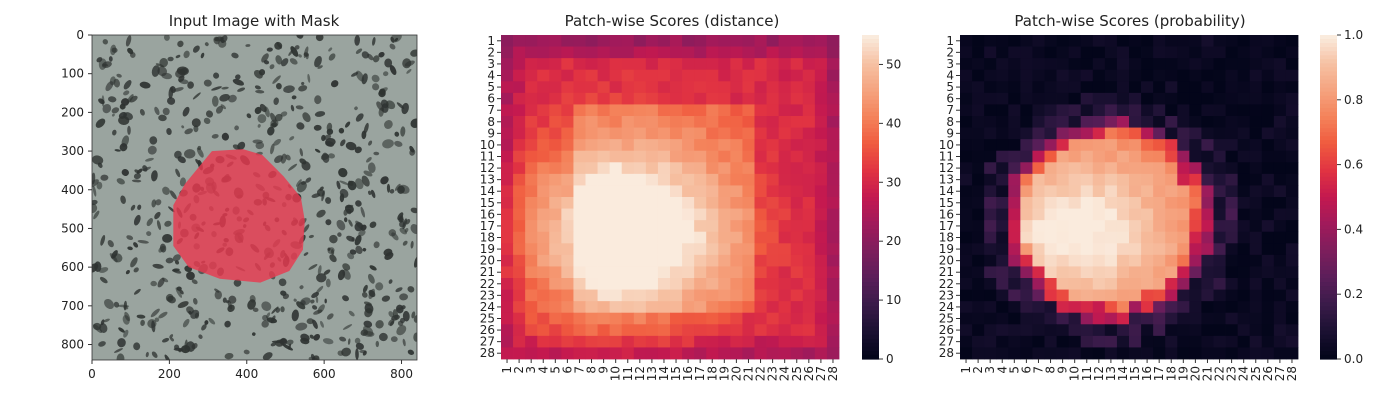 The height and width of the screenshot is (400, 1400). What do you see at coordinates (72, 306) in the screenshot?
I see `y-tick-label: 700` at bounding box center [72, 306].